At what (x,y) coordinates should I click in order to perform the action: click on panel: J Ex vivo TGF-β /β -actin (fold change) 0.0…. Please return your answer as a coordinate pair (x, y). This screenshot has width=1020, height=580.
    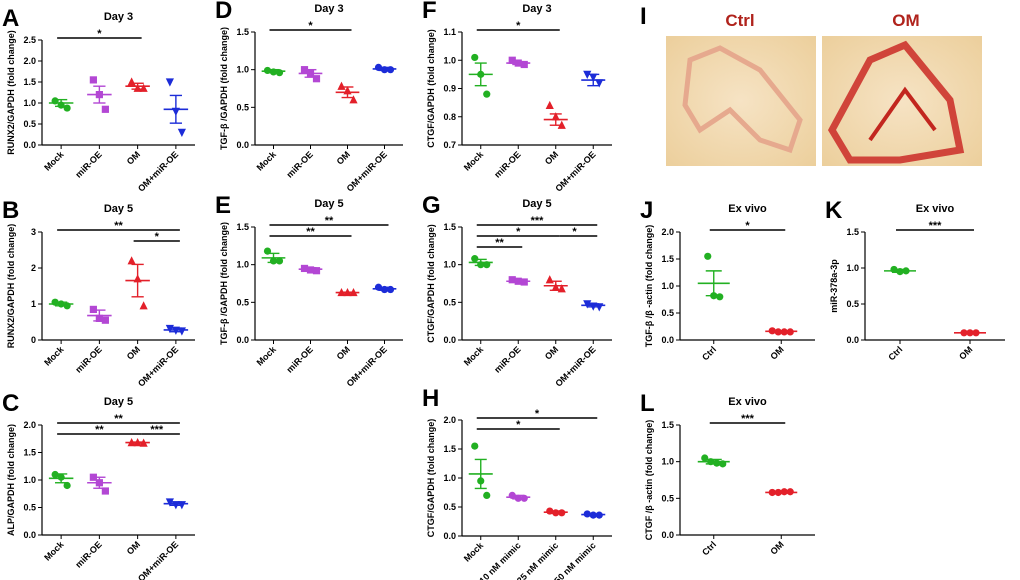
    Looking at the image, I should click on (727, 279).